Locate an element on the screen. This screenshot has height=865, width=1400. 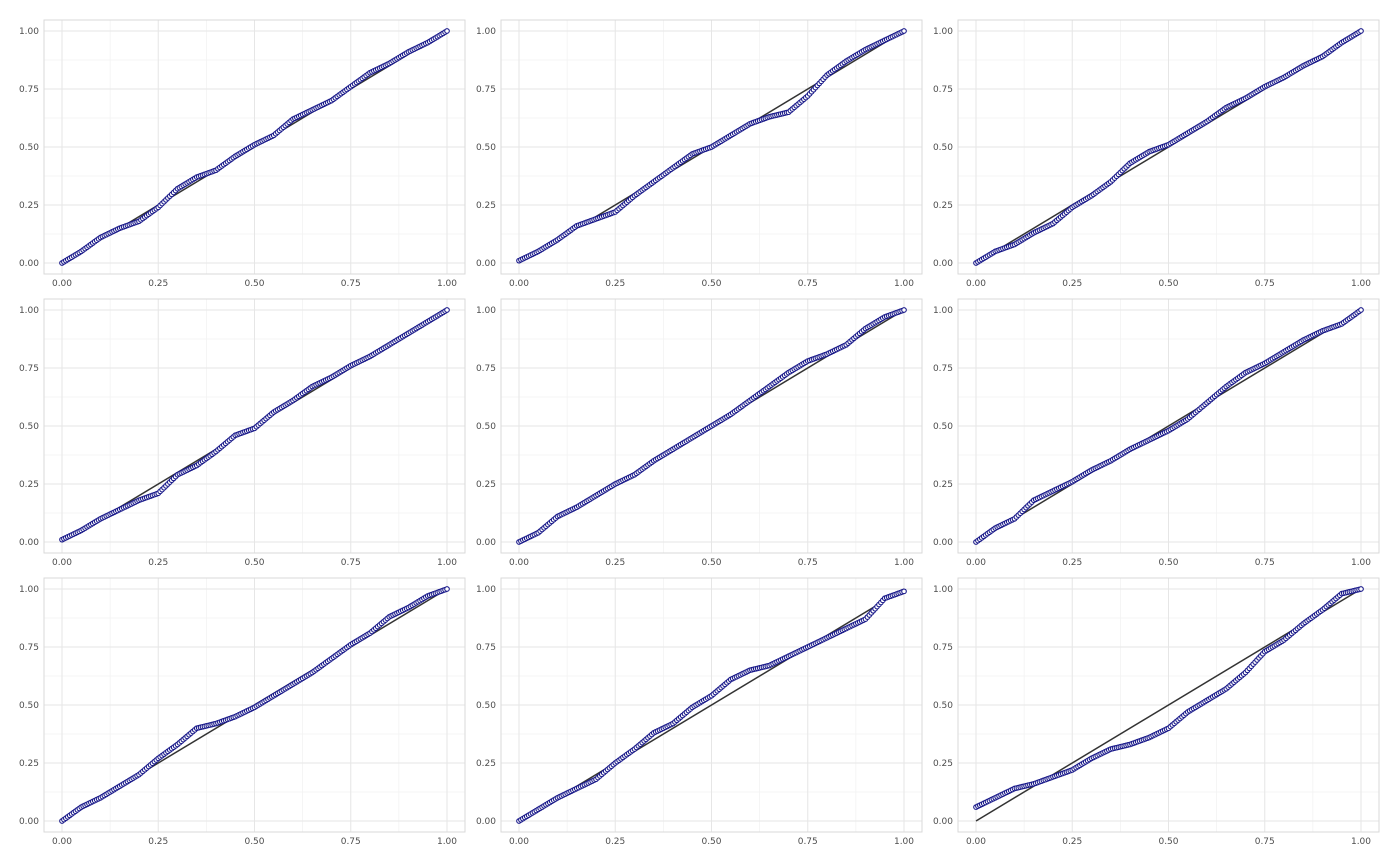
qq-panel-3: 0.00 0.25 0.50 0.75 1.00 0.00 0.25 0.50 0.75 1.00 is located at coordinates (1147, 158).